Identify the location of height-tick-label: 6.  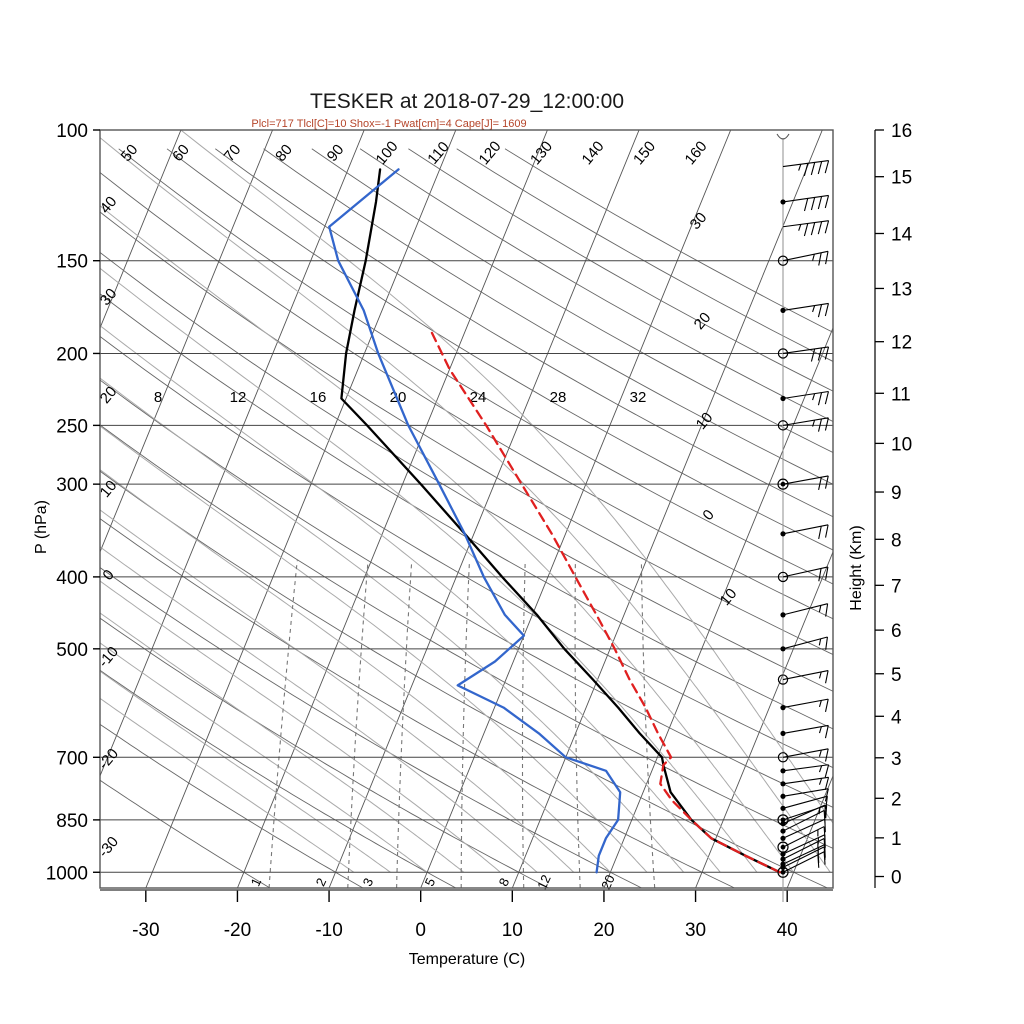
(896, 631).